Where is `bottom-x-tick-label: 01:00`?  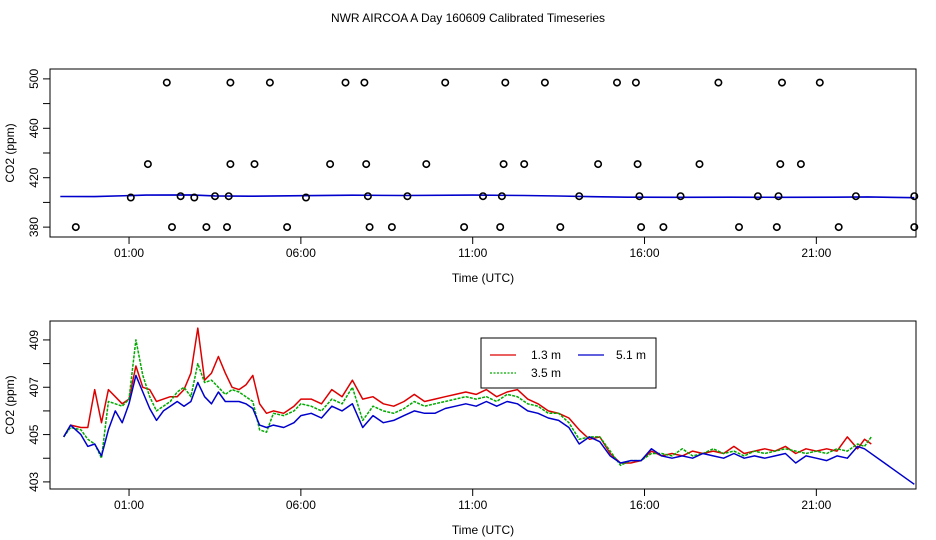 bottom-x-tick-label: 01:00 is located at coordinates (129, 505).